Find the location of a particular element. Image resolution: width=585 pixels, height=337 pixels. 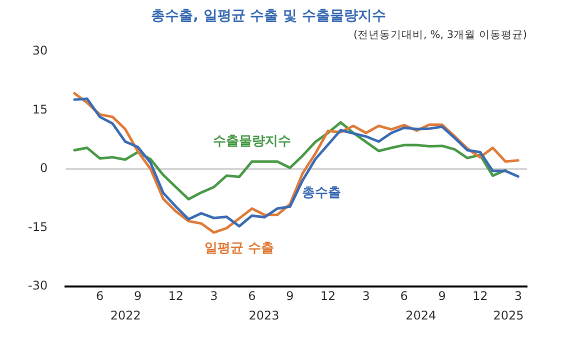

chart-subtitle: (전년동기대비, %, 3개월 이동평균) is located at coordinates (440, 34).